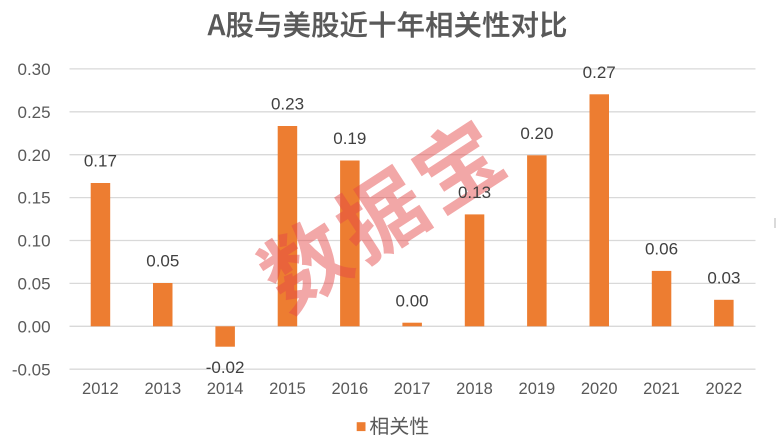 The width and height of the screenshot is (776, 446). I want to click on svg-text: 2016, so click(349, 389).